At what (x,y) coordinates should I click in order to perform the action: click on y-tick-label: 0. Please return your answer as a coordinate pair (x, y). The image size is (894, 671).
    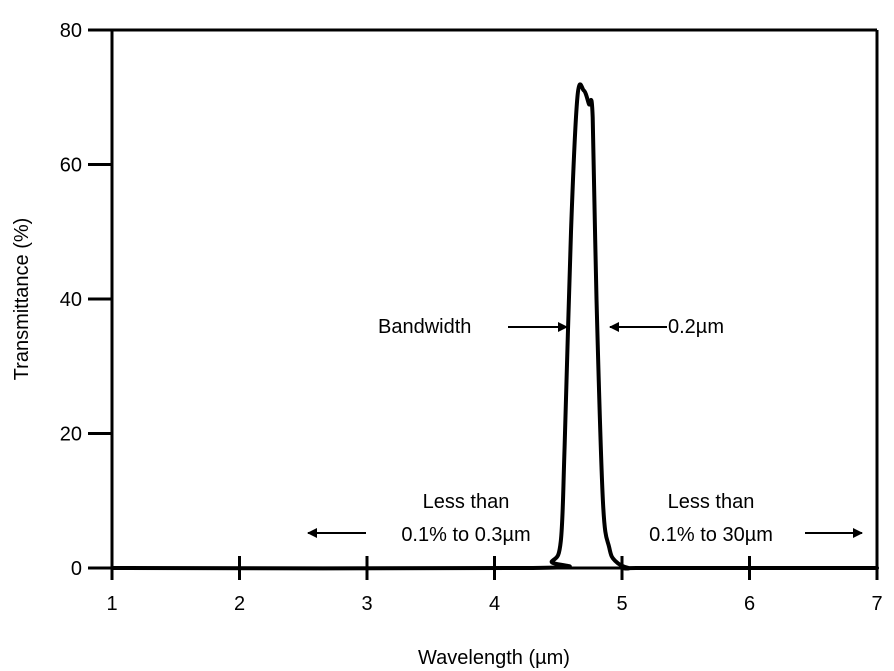
    Looking at the image, I should click on (76, 569).